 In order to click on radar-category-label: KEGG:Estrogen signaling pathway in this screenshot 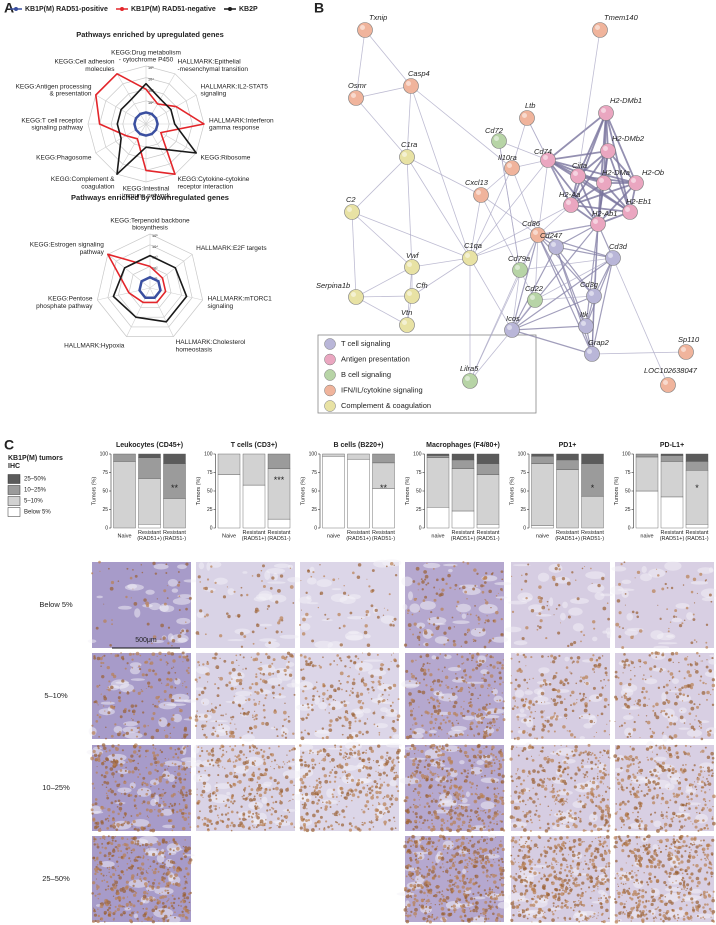, I will do `click(67, 248)`.